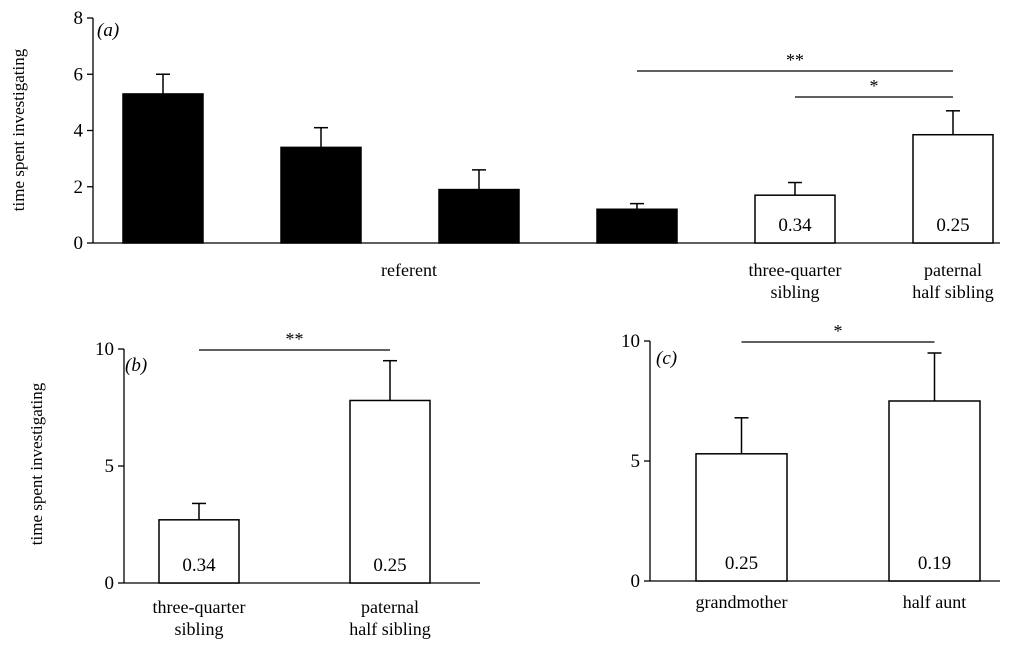 The height and width of the screenshot is (645, 1024). Describe the element at coordinates (934, 563) in the screenshot. I see `bar-value-label: 0.19` at that location.